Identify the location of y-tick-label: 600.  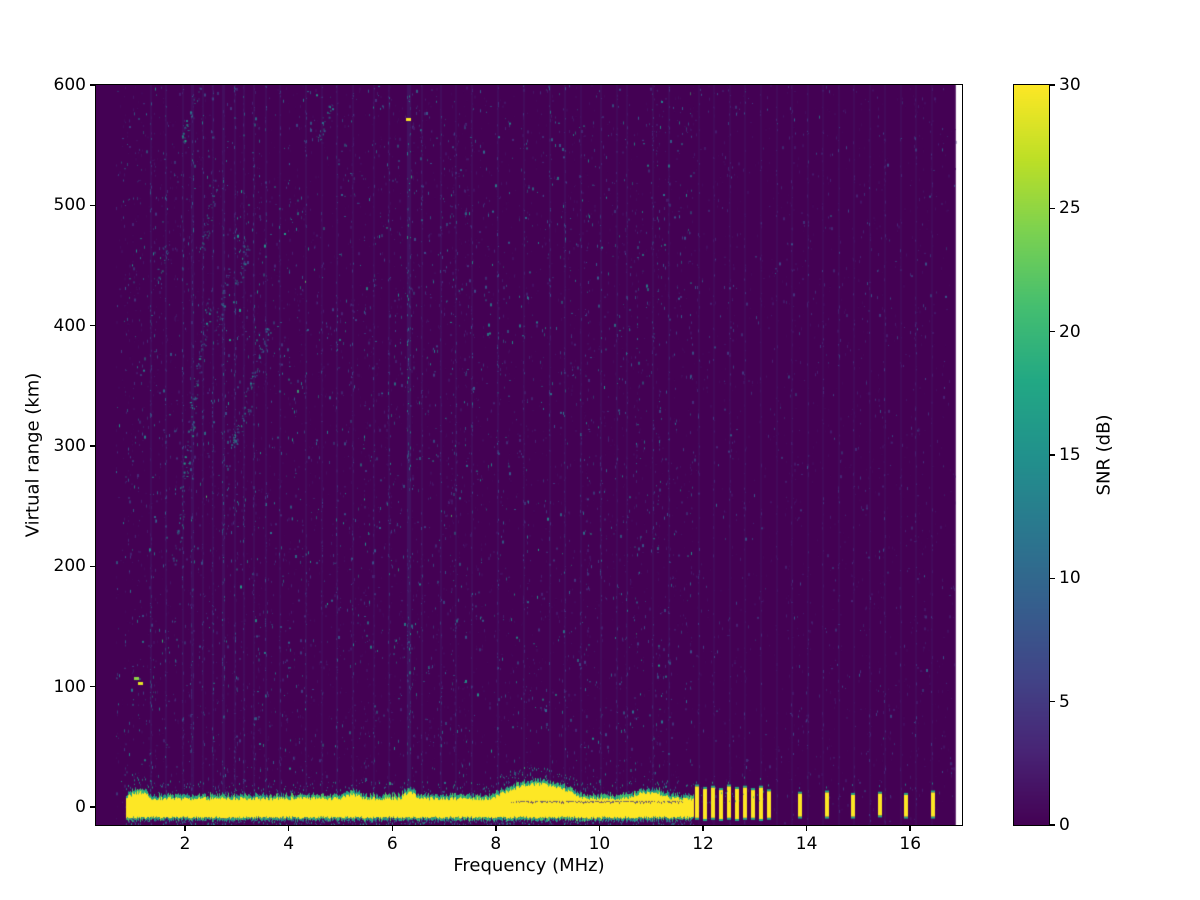
(69, 85).